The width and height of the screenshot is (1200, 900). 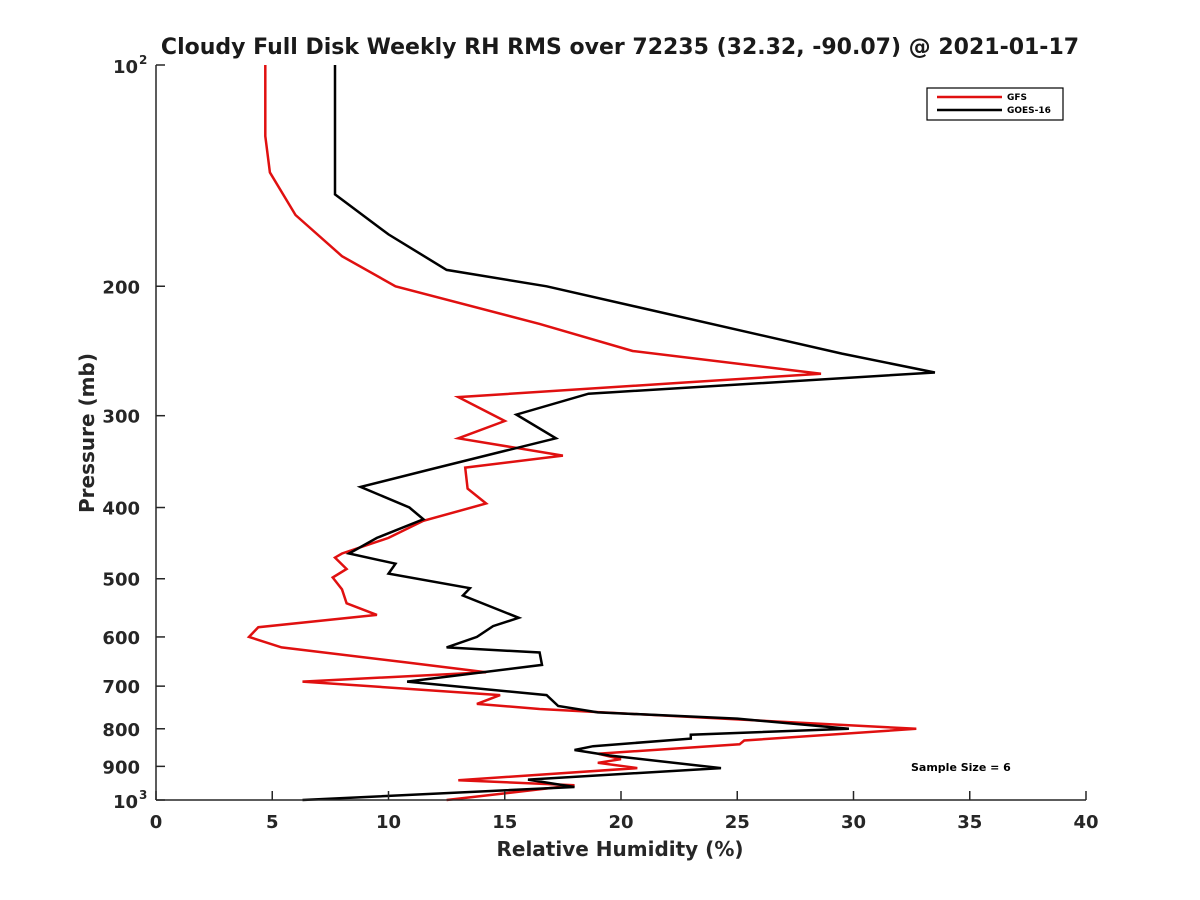 What do you see at coordinates (737, 822) in the screenshot?
I see `x-tick-label: 25` at bounding box center [737, 822].